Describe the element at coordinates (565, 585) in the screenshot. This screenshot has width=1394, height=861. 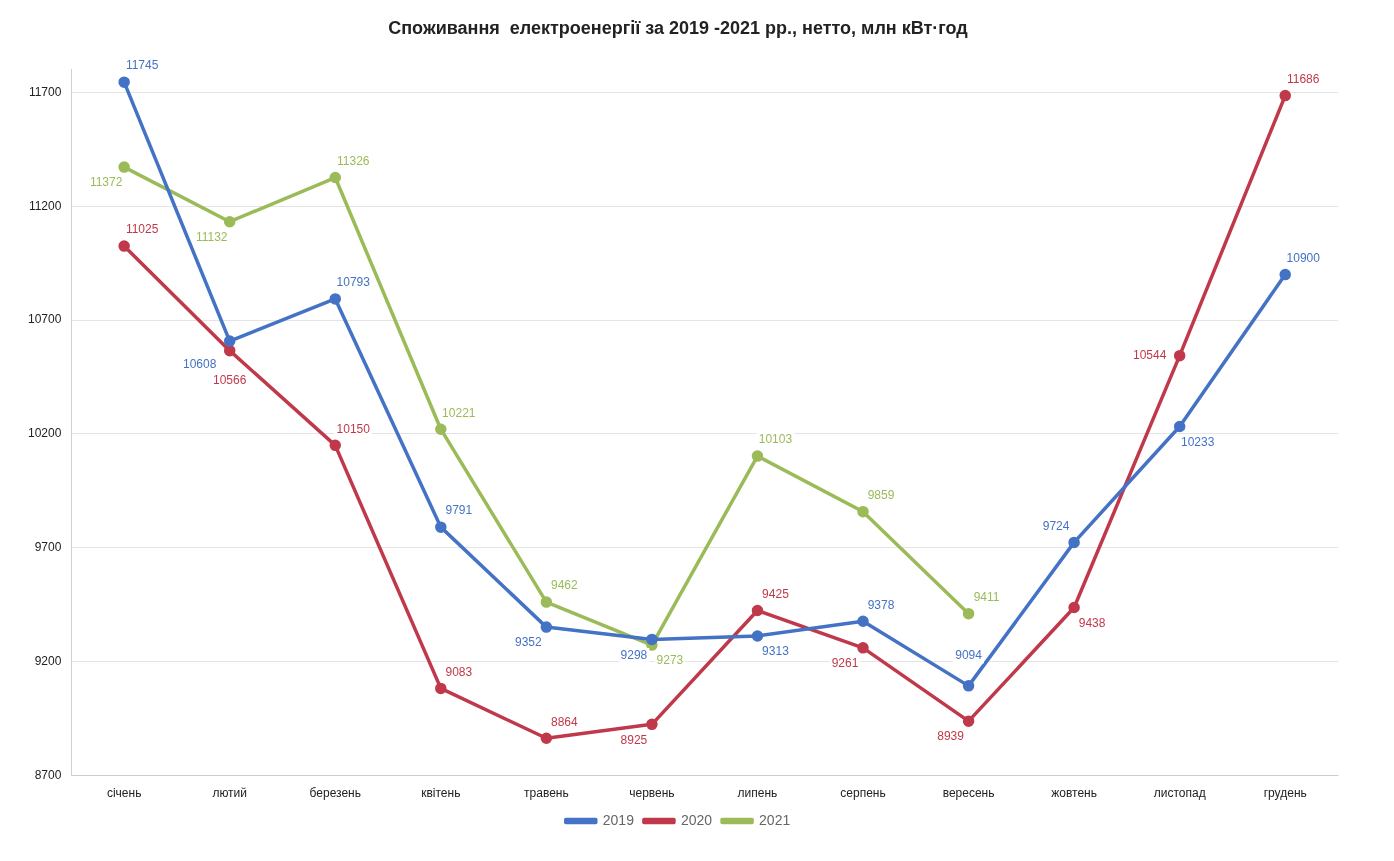
I see `data-label: 9462` at that location.